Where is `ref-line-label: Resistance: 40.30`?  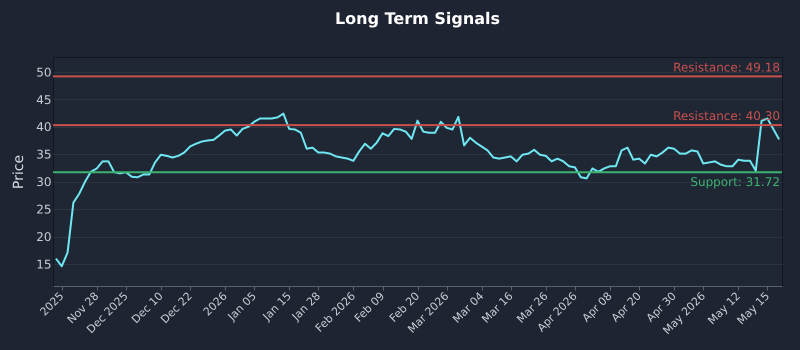 ref-line-label: Resistance: 40.30 is located at coordinates (726, 116).